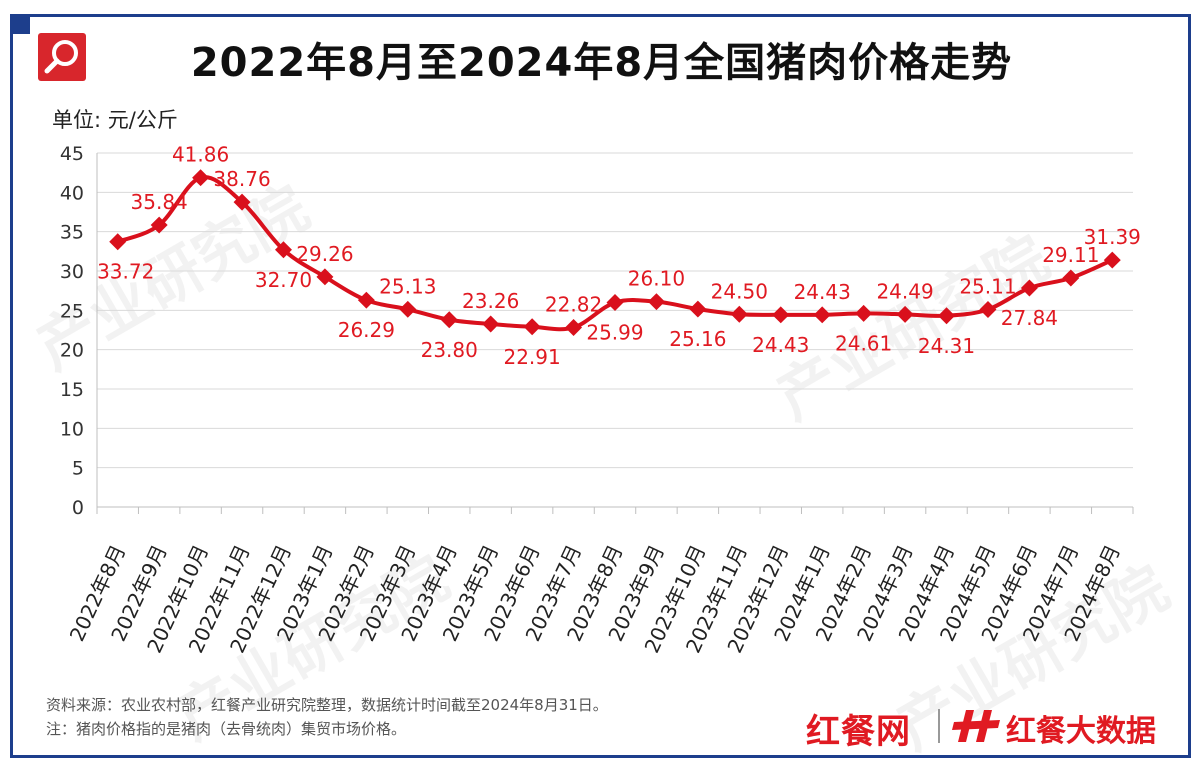 Image resolution: width=1203 pixels, height=771 pixels. What do you see at coordinates (226, 729) in the screenshot?
I see `definition-note: 注：猪肉价格指的是猪肉（去骨统肉）集贸市场价格。` at bounding box center [226, 729].